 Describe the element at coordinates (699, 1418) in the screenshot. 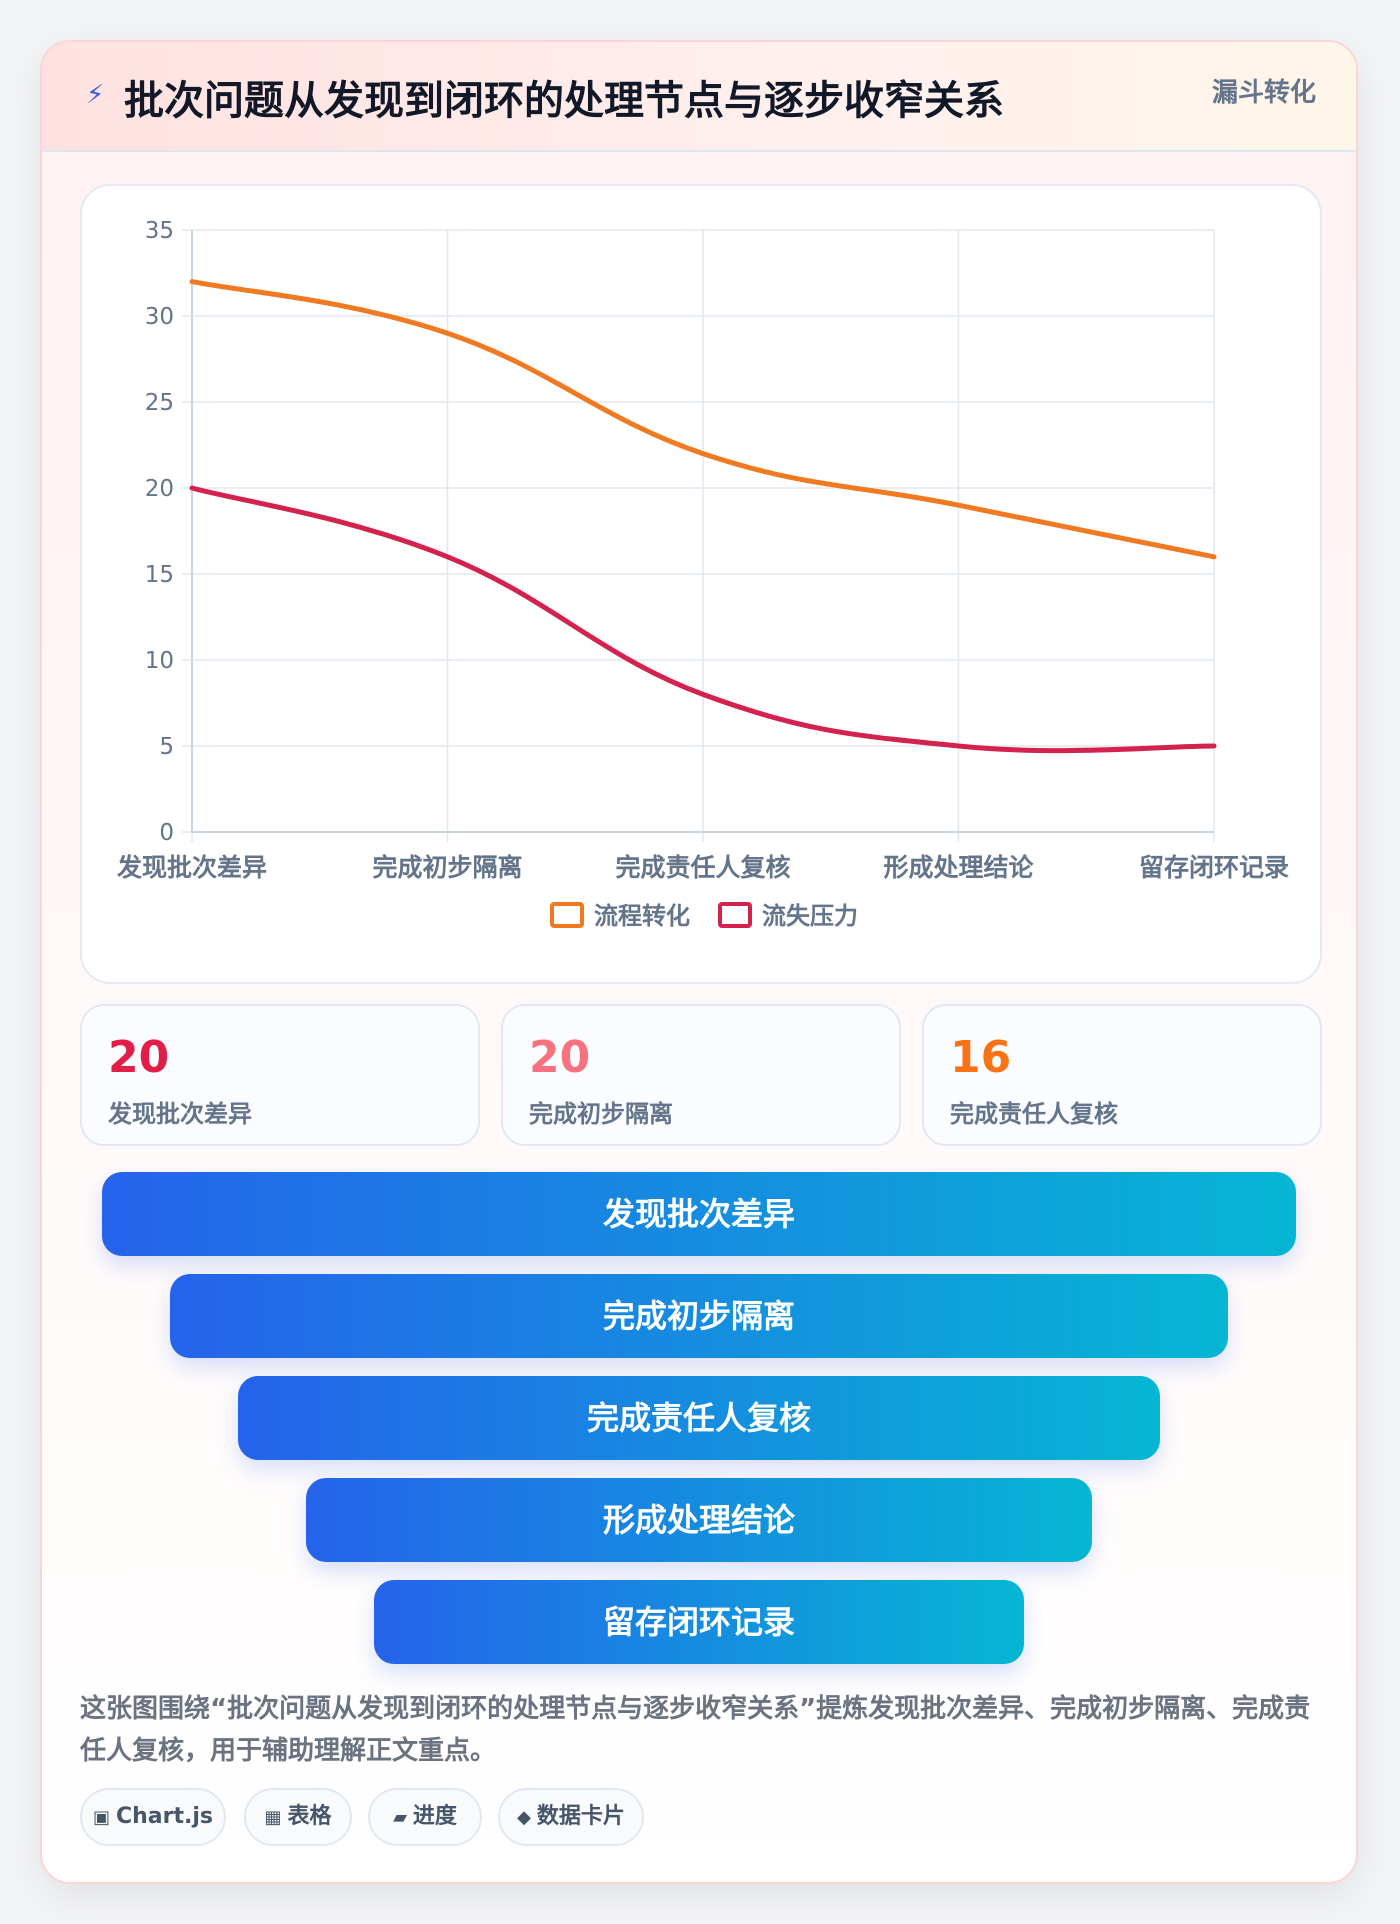

I see `funnel-stage: 完成责任人复核` at that location.